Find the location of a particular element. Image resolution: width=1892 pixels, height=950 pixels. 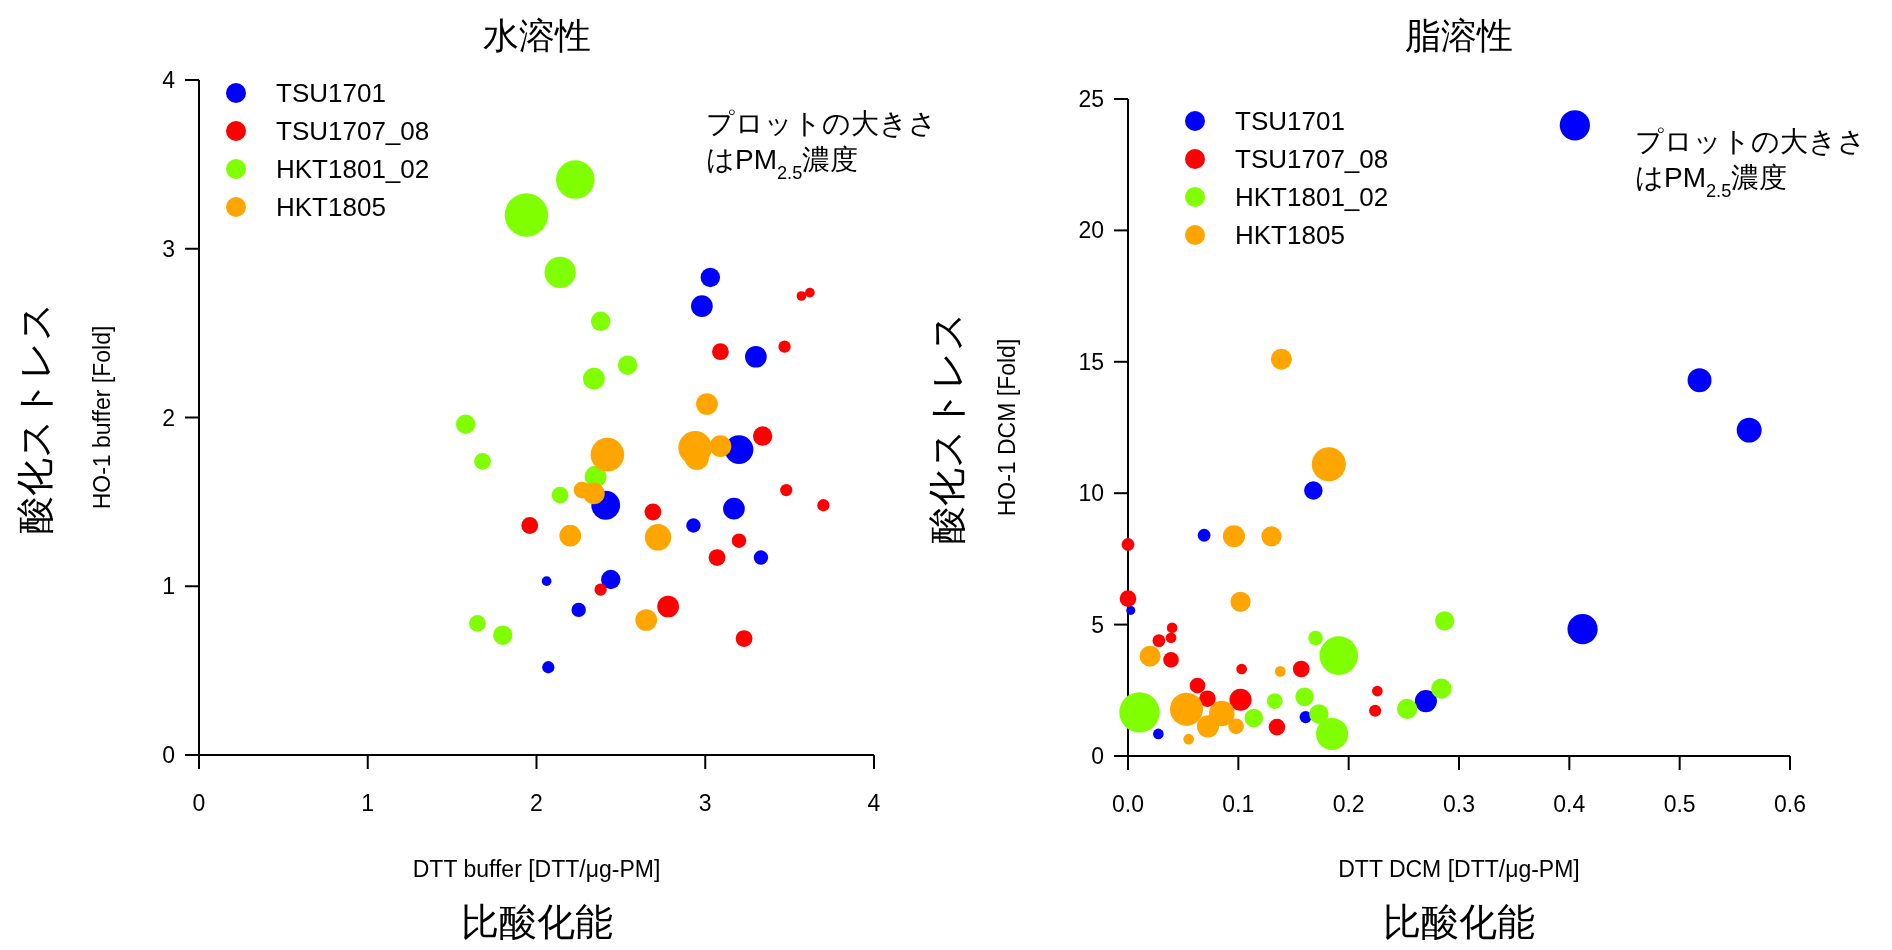

y-axis-title: HO-1 buffer [Fold] is located at coordinates (102, 417).